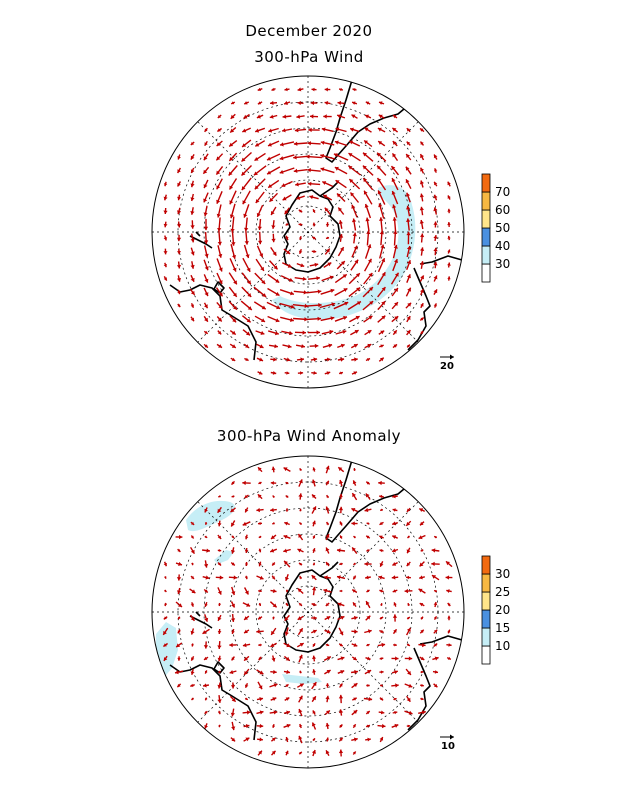 Image resolution: width=618 pixels, height=800 pixels. I want to click on bottom-colorbar-label: 20, so click(502, 610).